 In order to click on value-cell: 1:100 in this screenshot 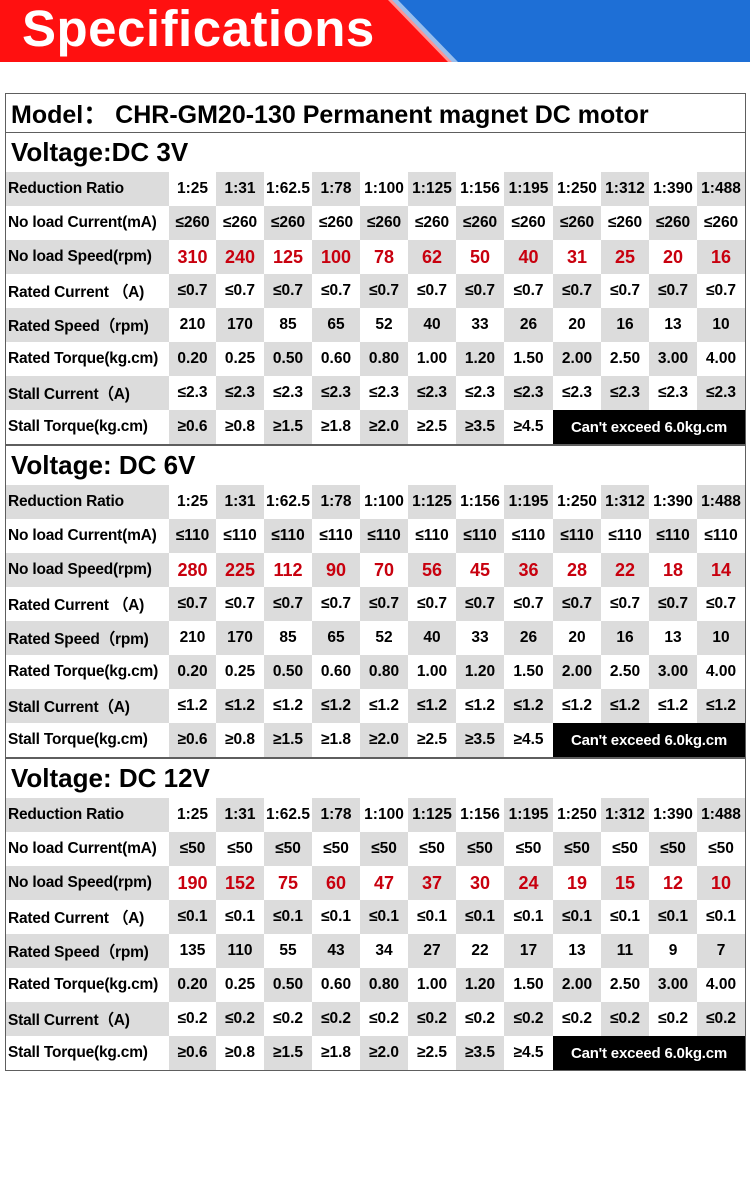, I will do `click(384, 502)`.